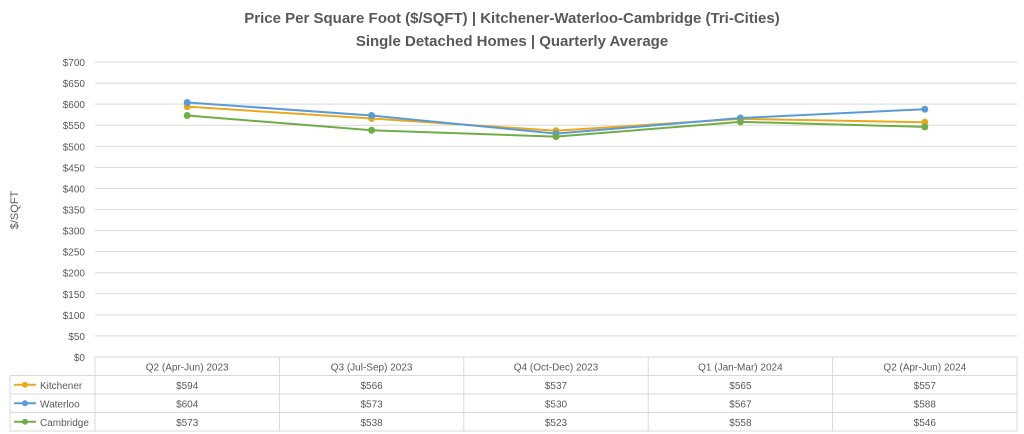 This screenshot has width=1024, height=434. Describe the element at coordinates (924, 367) in the screenshot. I see `x-category-label: Q2 (Apr-Jun) 2024` at that location.